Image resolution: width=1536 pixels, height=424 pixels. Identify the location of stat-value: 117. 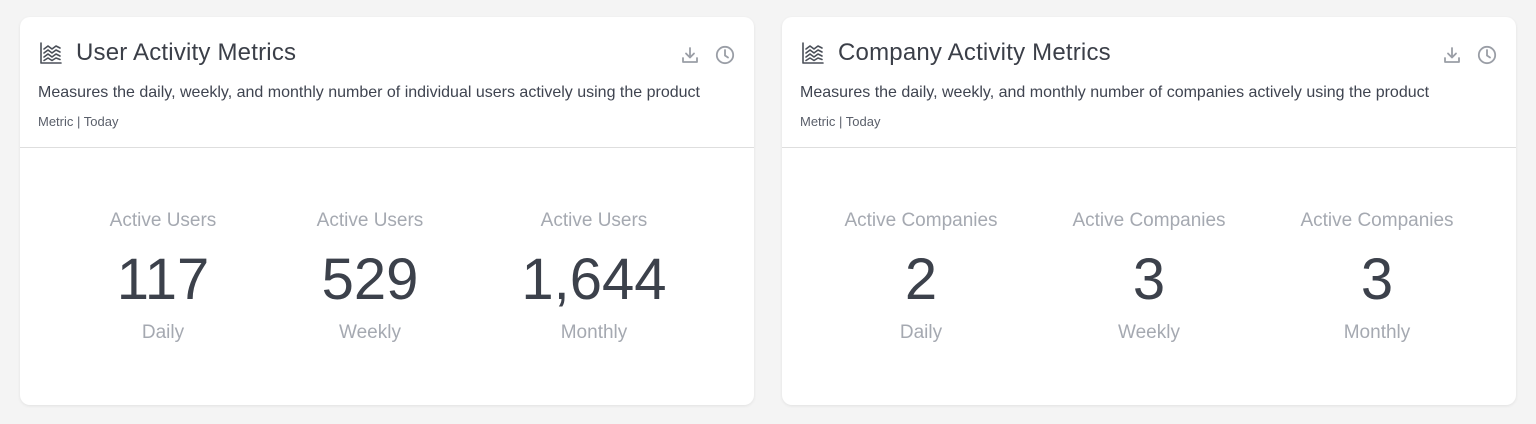
(163, 279).